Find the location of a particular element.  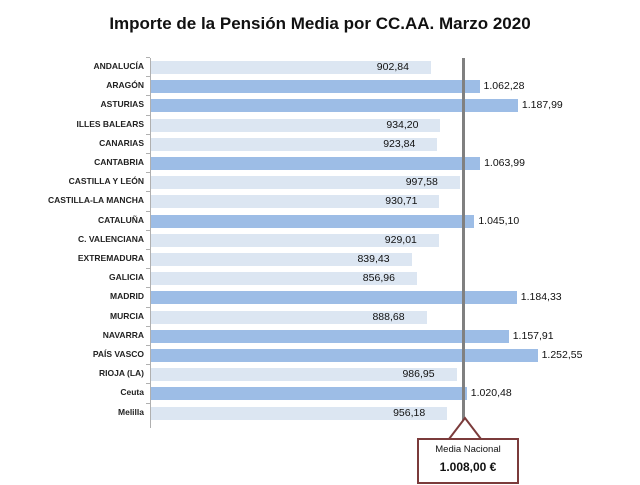

callout-label: Media Nacional is located at coordinates (468, 449).